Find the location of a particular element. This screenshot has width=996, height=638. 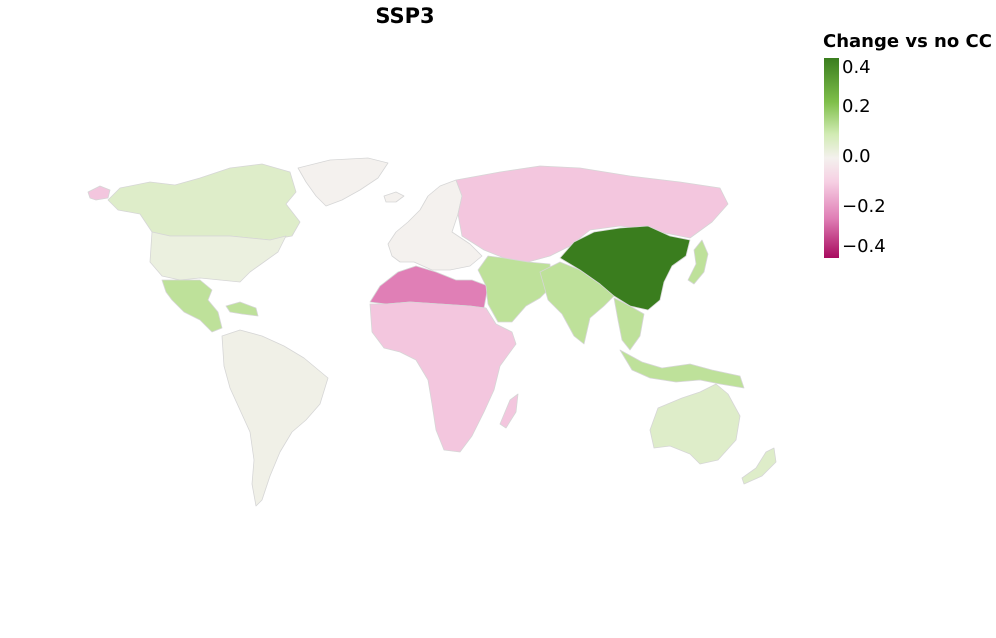

region-caribbean is located at coordinates (242, 309).